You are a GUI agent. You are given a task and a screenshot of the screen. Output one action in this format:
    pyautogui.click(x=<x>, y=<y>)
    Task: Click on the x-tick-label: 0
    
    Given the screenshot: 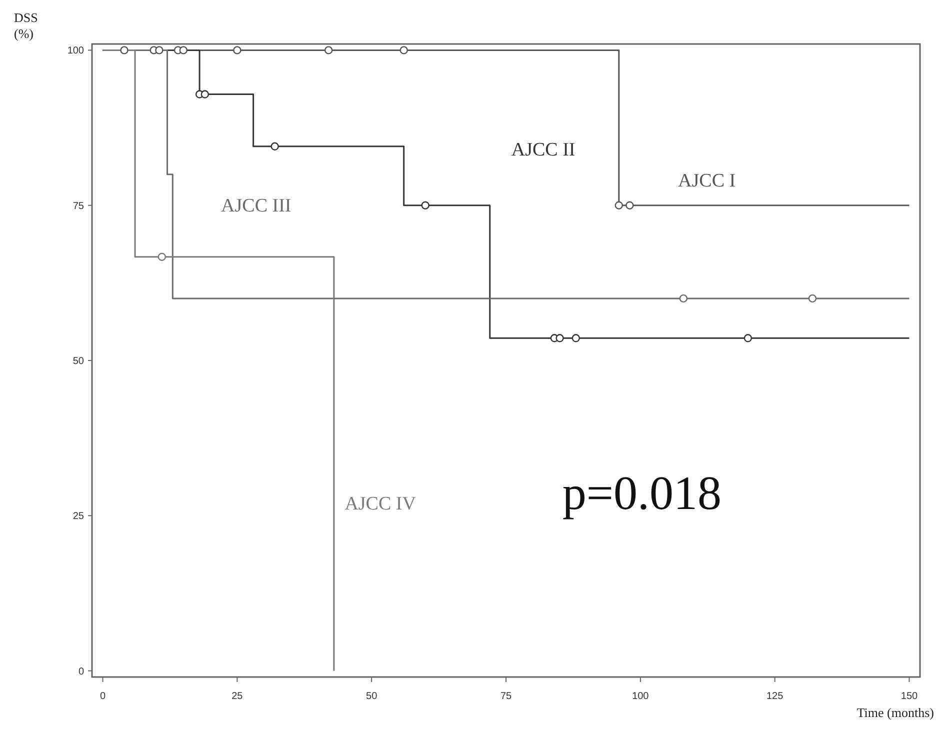 What is the action you would take?
    pyautogui.click(x=103, y=696)
    